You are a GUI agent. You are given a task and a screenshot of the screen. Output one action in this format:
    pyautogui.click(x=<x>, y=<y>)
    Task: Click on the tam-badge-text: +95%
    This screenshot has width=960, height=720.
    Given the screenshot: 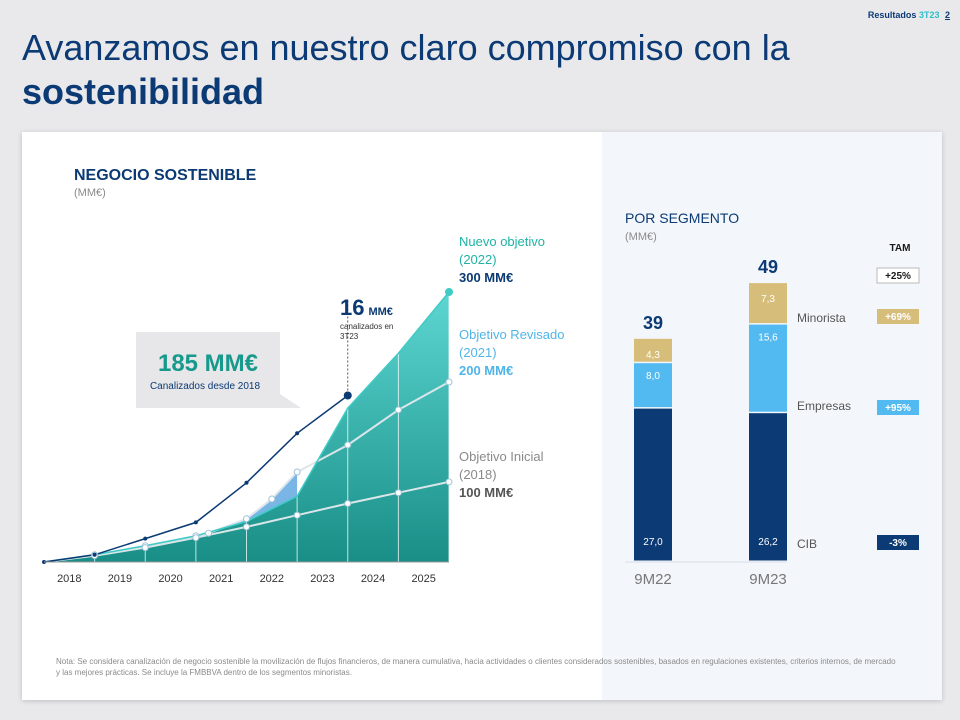 What is the action you would take?
    pyautogui.click(x=898, y=408)
    